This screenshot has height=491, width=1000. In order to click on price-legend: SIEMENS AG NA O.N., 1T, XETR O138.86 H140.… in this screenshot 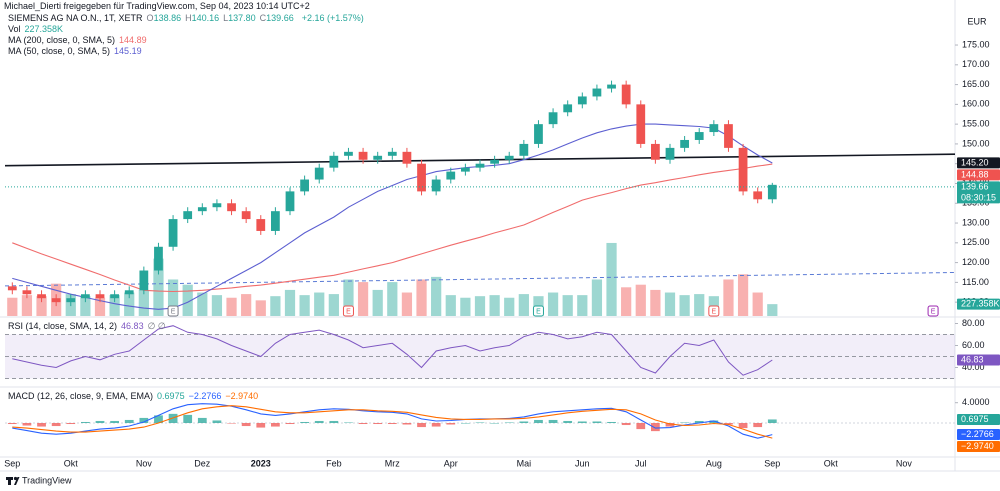, I will do `click(188, 18)`.